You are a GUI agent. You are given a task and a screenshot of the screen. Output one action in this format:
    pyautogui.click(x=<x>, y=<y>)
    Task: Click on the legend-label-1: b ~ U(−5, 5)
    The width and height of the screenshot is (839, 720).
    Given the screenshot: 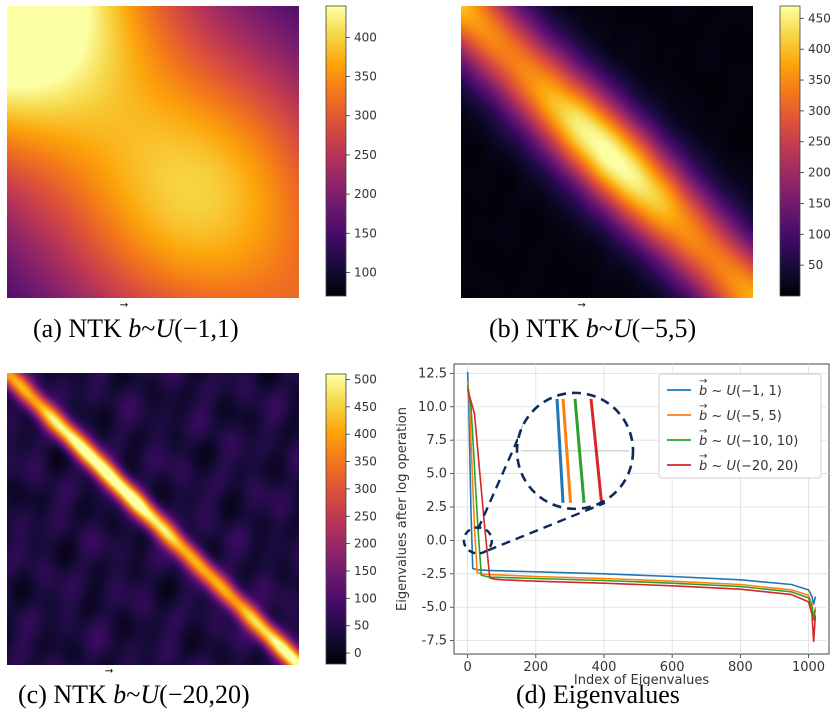 What is the action you would take?
    pyautogui.click(x=740, y=416)
    